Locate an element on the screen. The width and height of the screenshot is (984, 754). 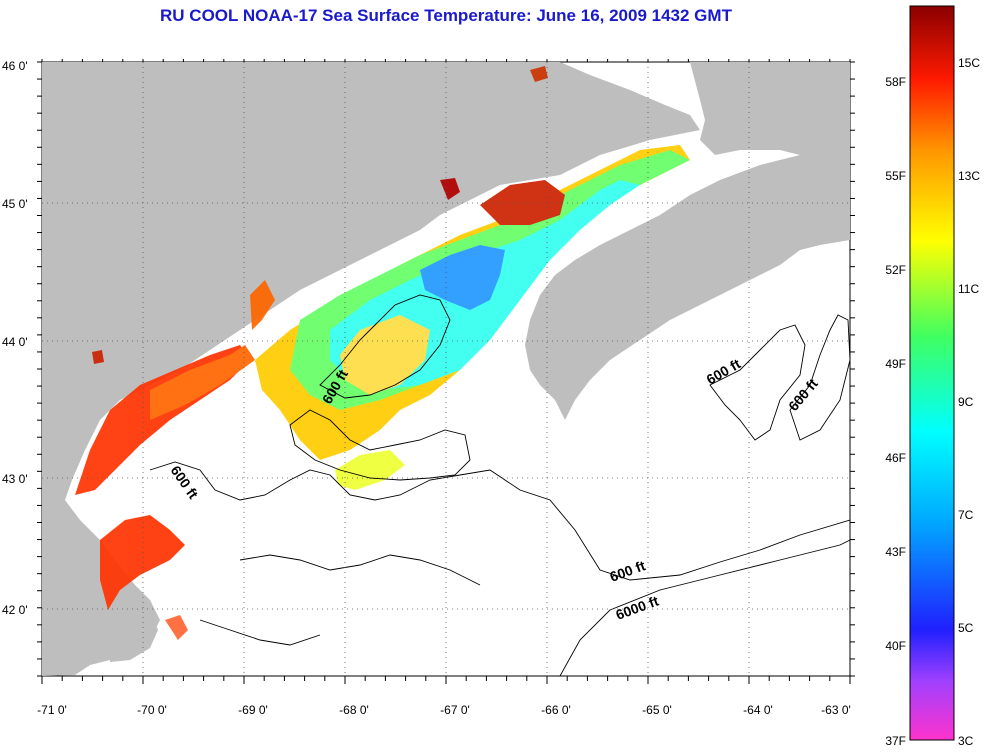
colorbar-c-label: 7C is located at coordinates (966, 515).